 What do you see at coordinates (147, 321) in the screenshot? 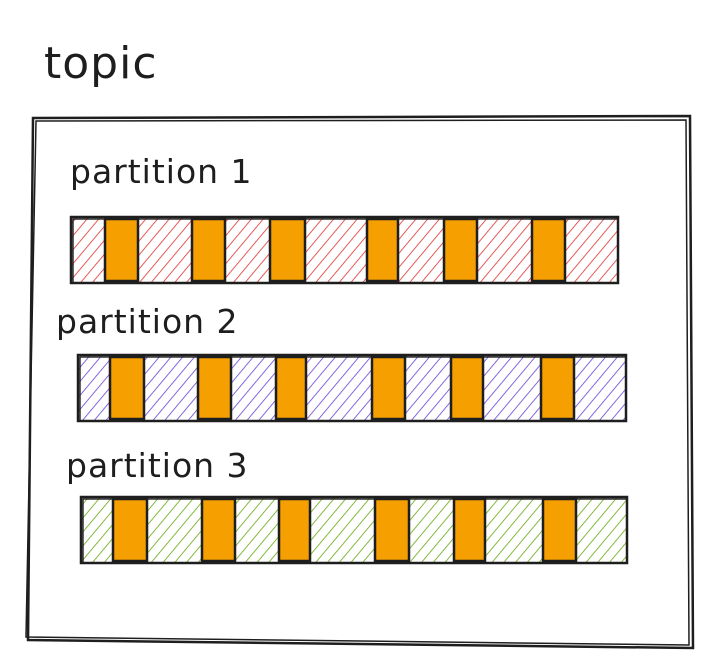
I see `partition-2-label: partition 2` at bounding box center [147, 321].